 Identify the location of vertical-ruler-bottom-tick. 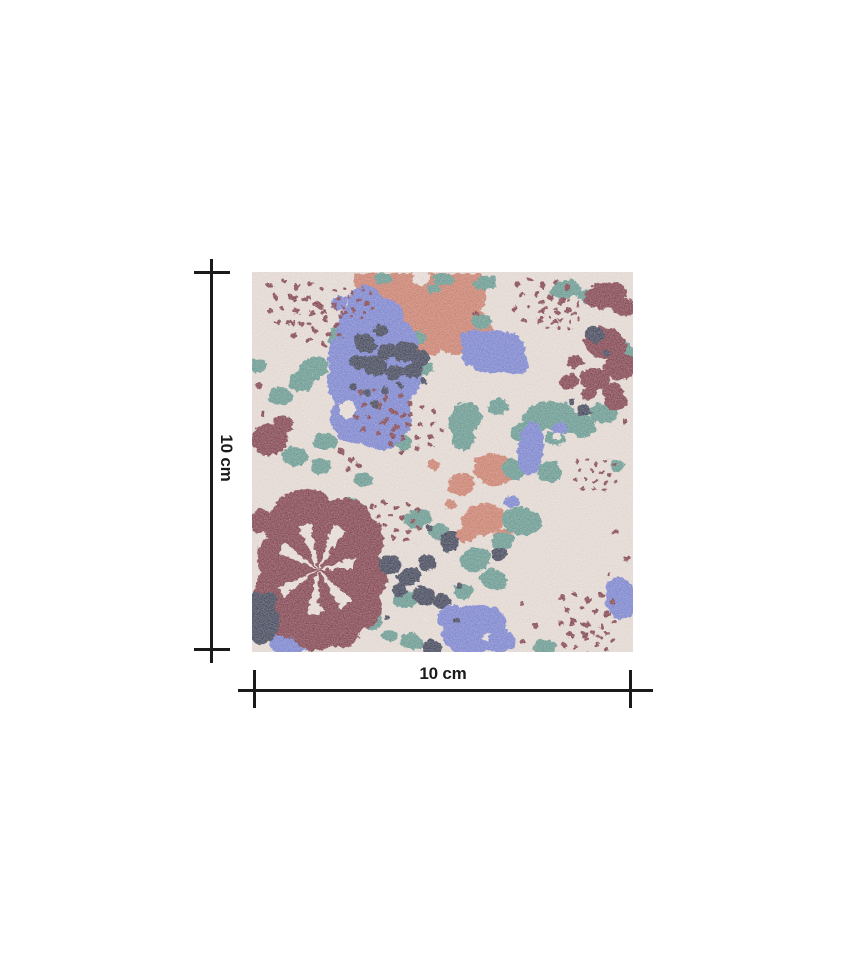
(212, 649).